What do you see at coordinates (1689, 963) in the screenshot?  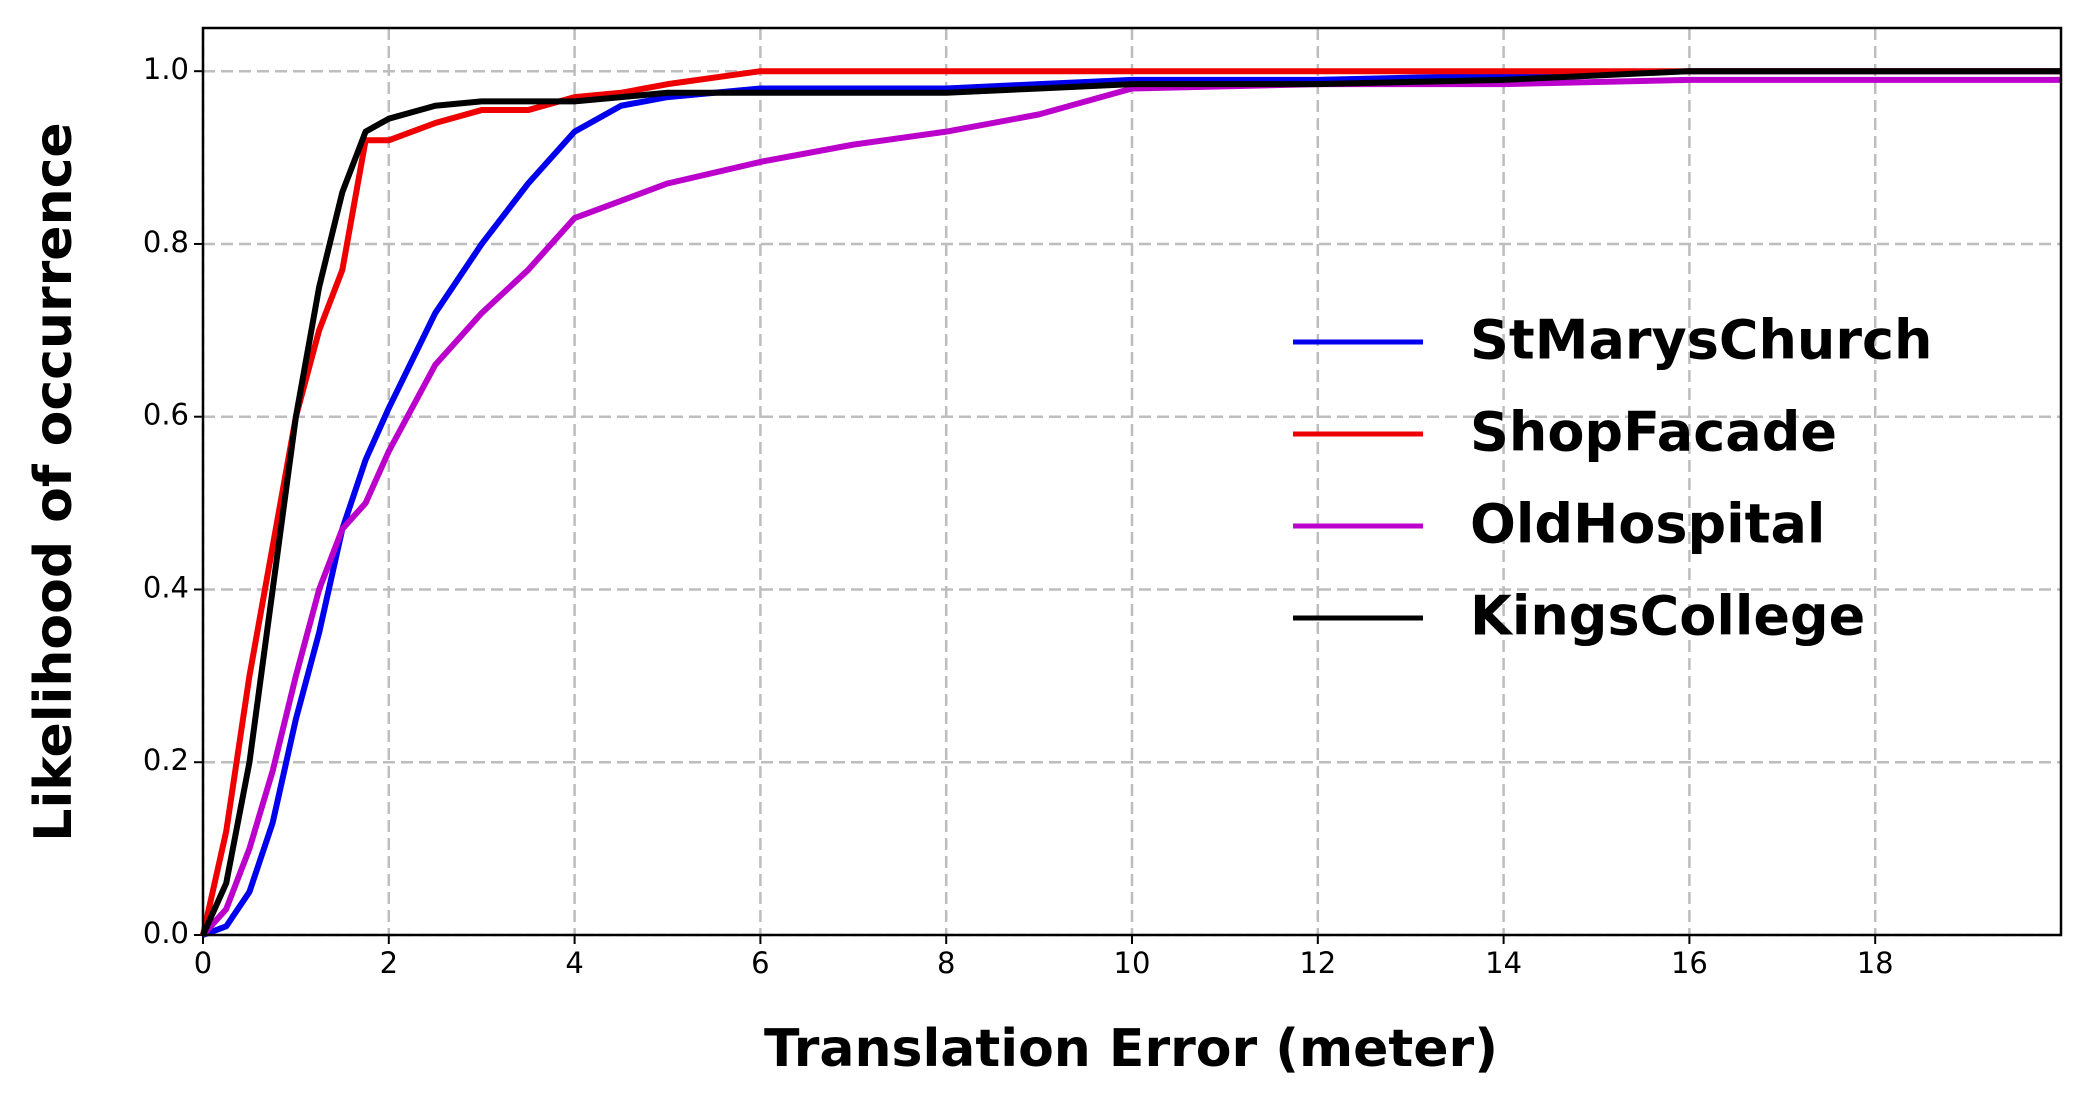 I see `x-tick-label: 16` at bounding box center [1689, 963].